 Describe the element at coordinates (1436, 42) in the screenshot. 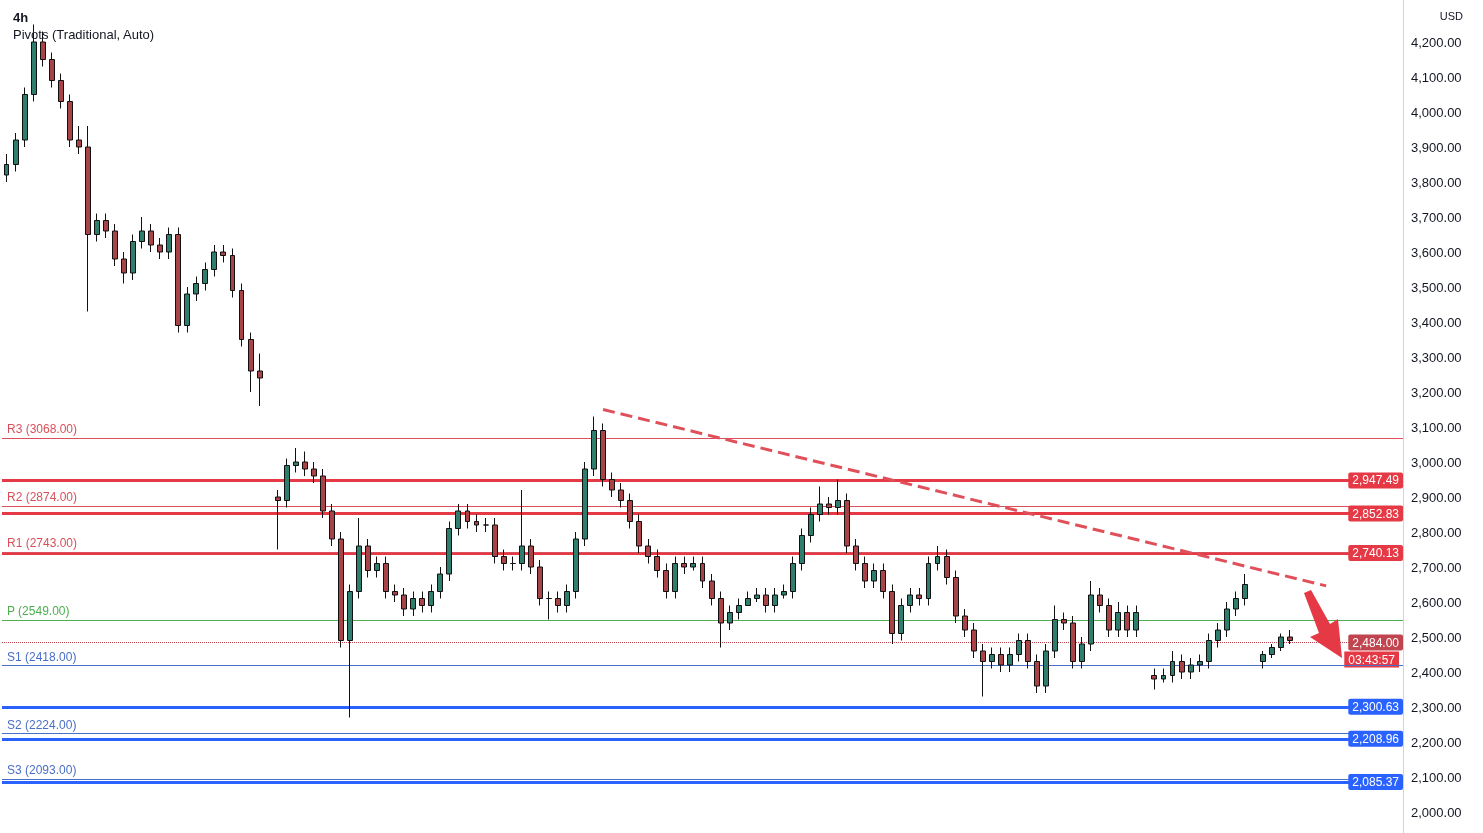

I see `y-tick-label: 4,200.00` at that location.